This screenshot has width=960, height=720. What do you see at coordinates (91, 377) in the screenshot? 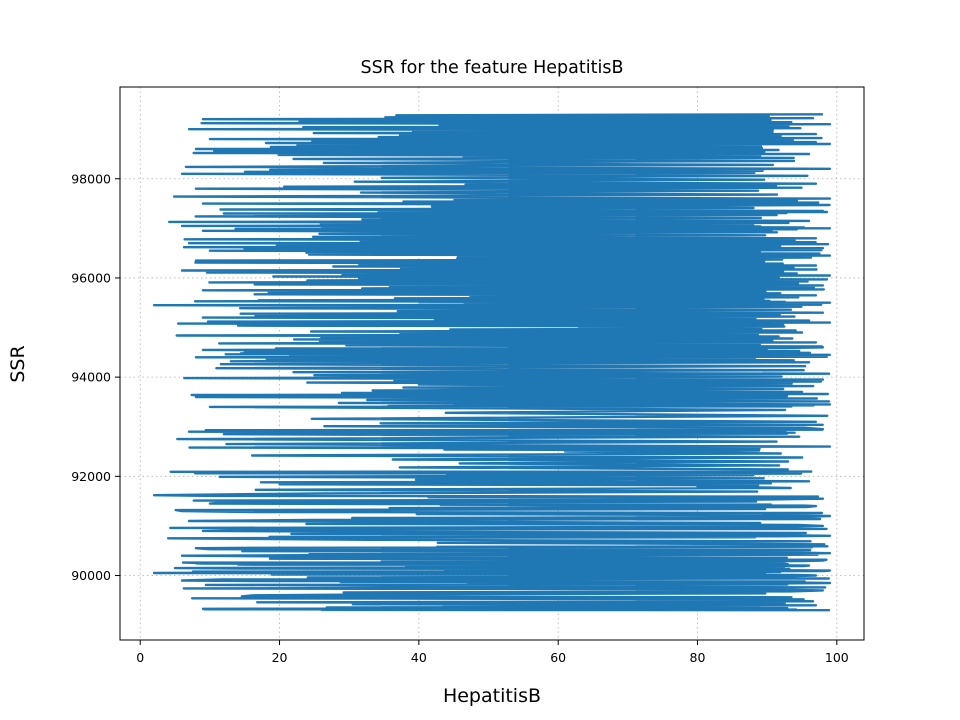
I see `y-tick-label: 94000` at bounding box center [91, 377].